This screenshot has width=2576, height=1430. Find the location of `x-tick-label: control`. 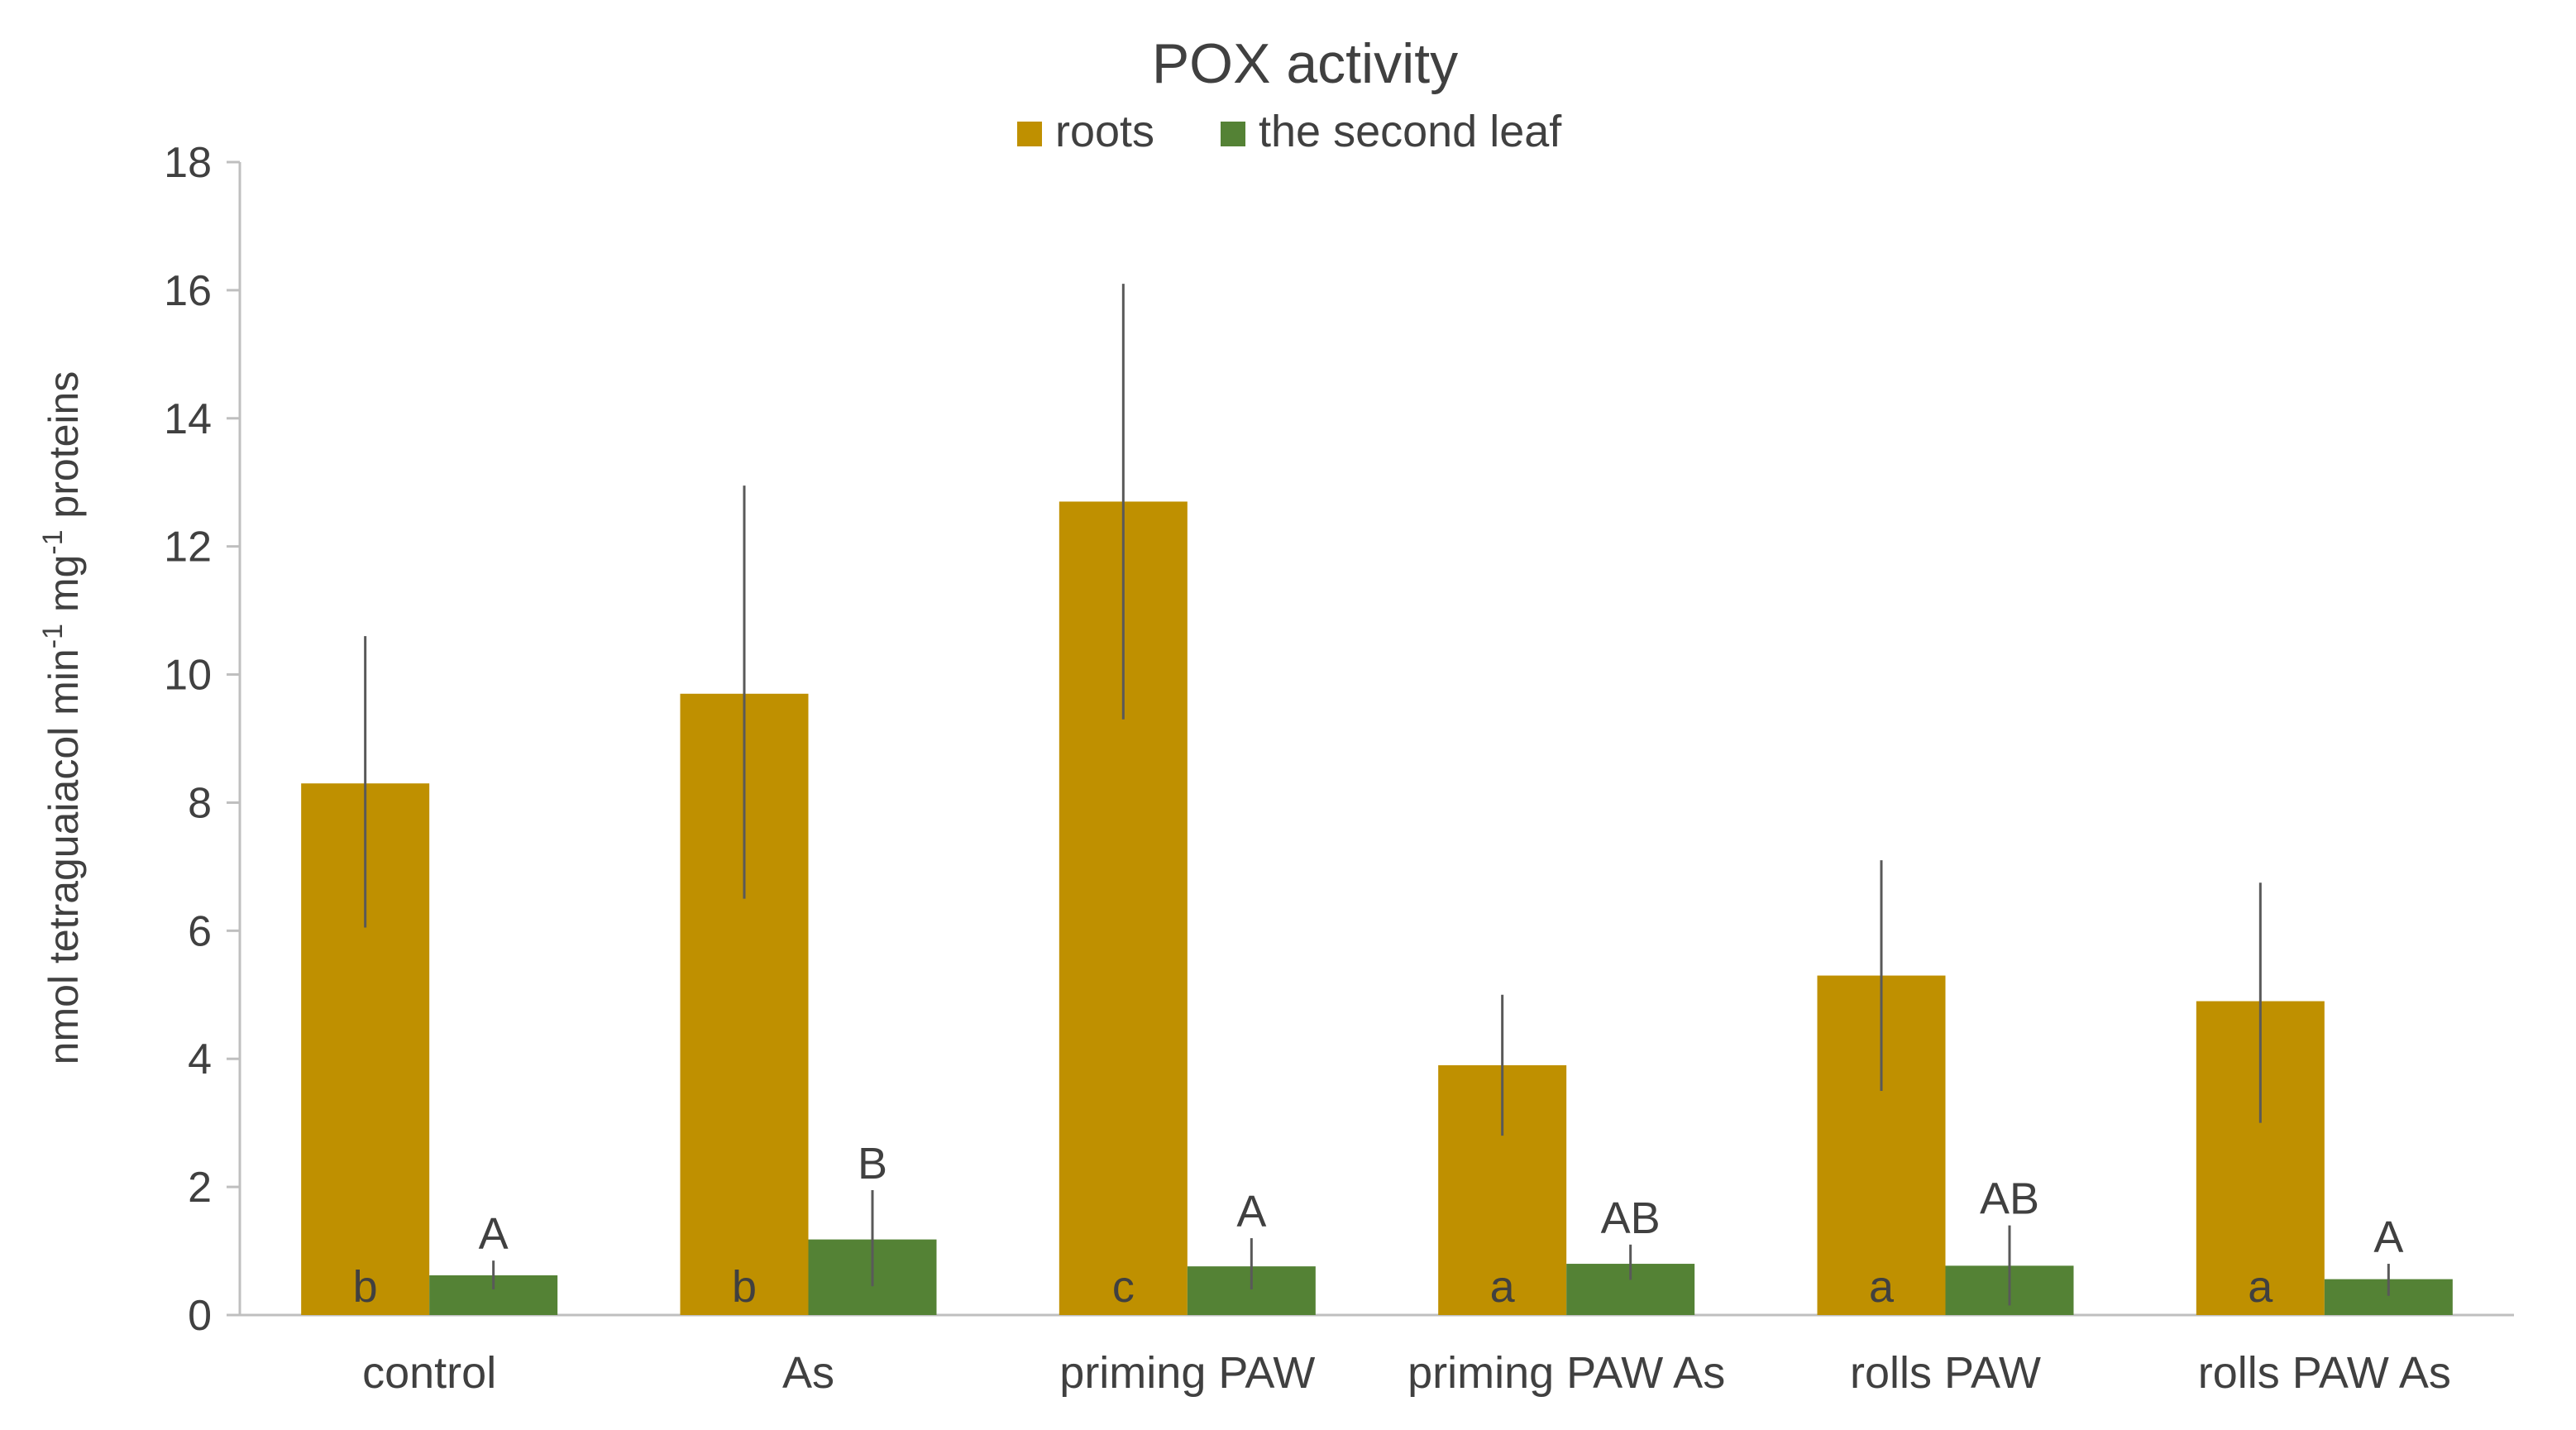

x-tick-label: control is located at coordinates (429, 1373).